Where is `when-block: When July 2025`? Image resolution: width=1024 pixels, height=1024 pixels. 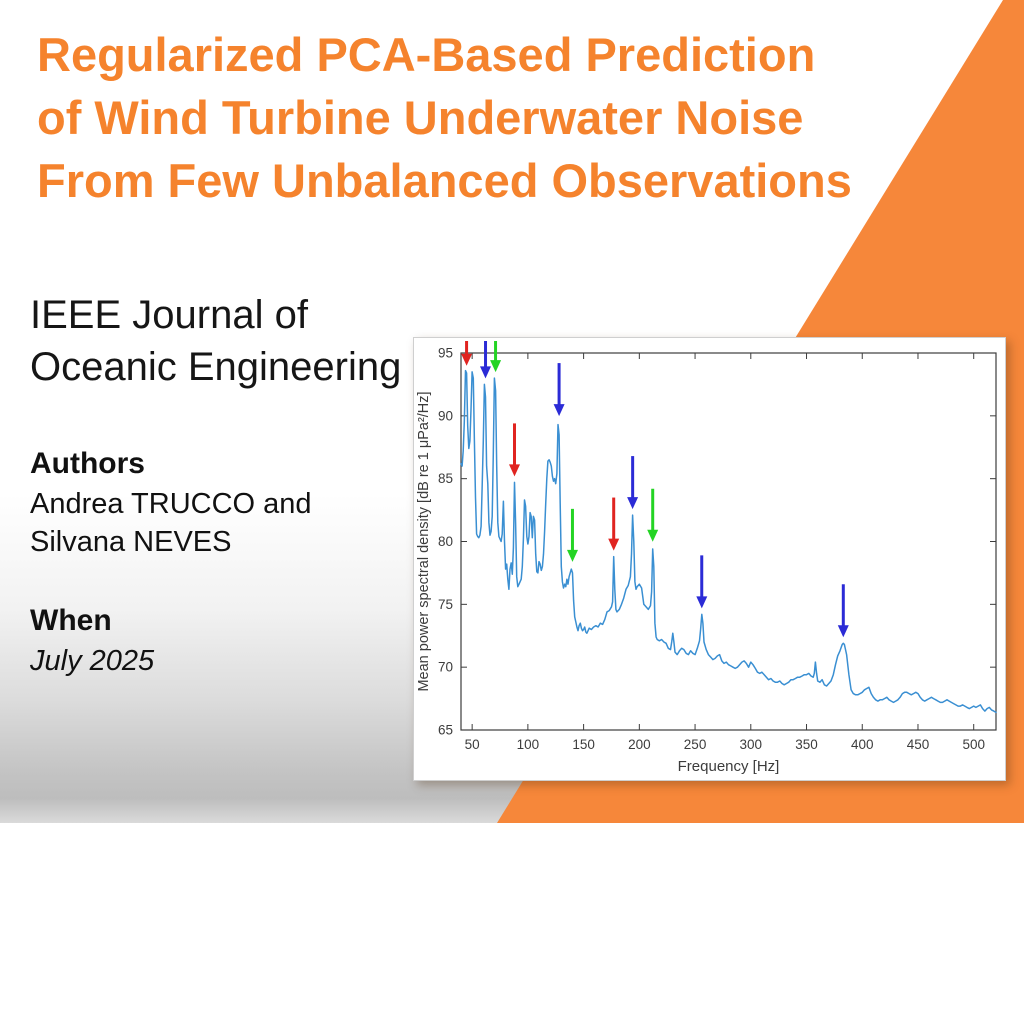 when-block: When July 2025 is located at coordinates (92, 640).